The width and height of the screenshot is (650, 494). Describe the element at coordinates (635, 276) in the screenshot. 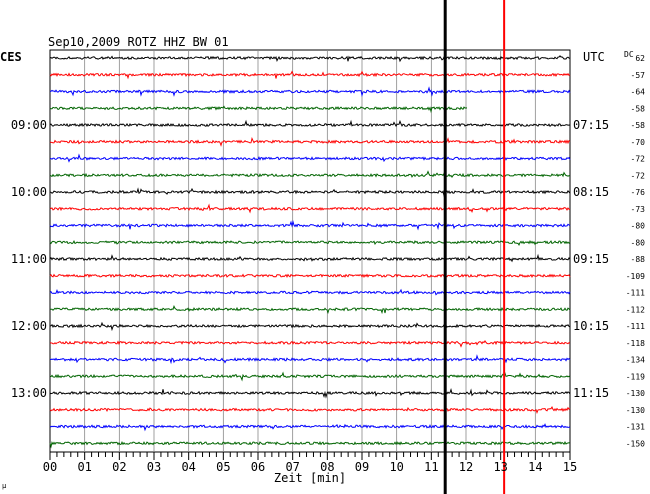

I see `dc-value: -109` at that location.